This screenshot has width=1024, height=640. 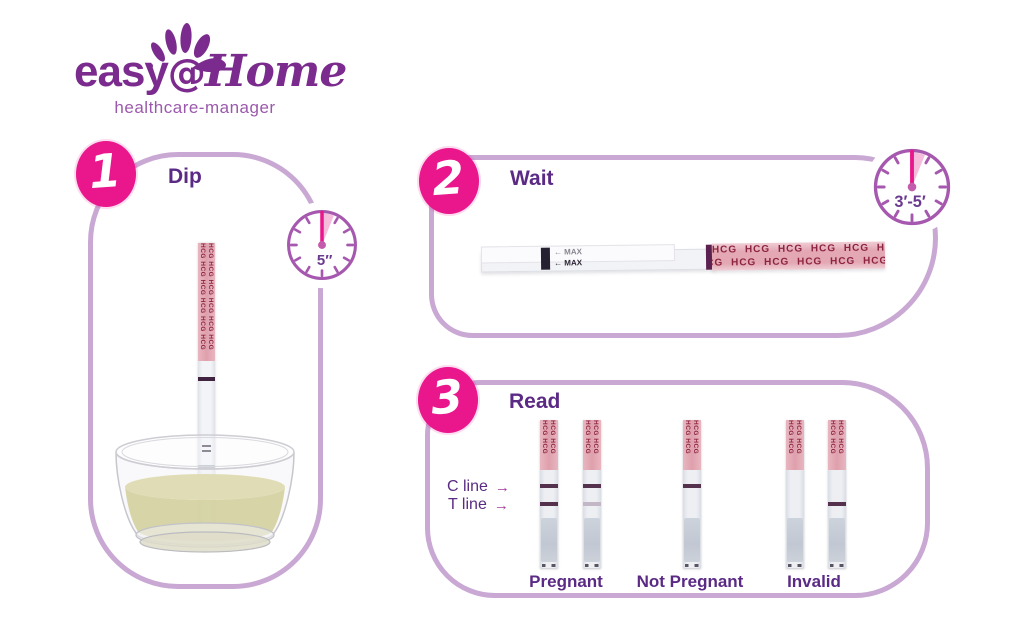 I want to click on step2-number: 2, so click(x=448, y=178).